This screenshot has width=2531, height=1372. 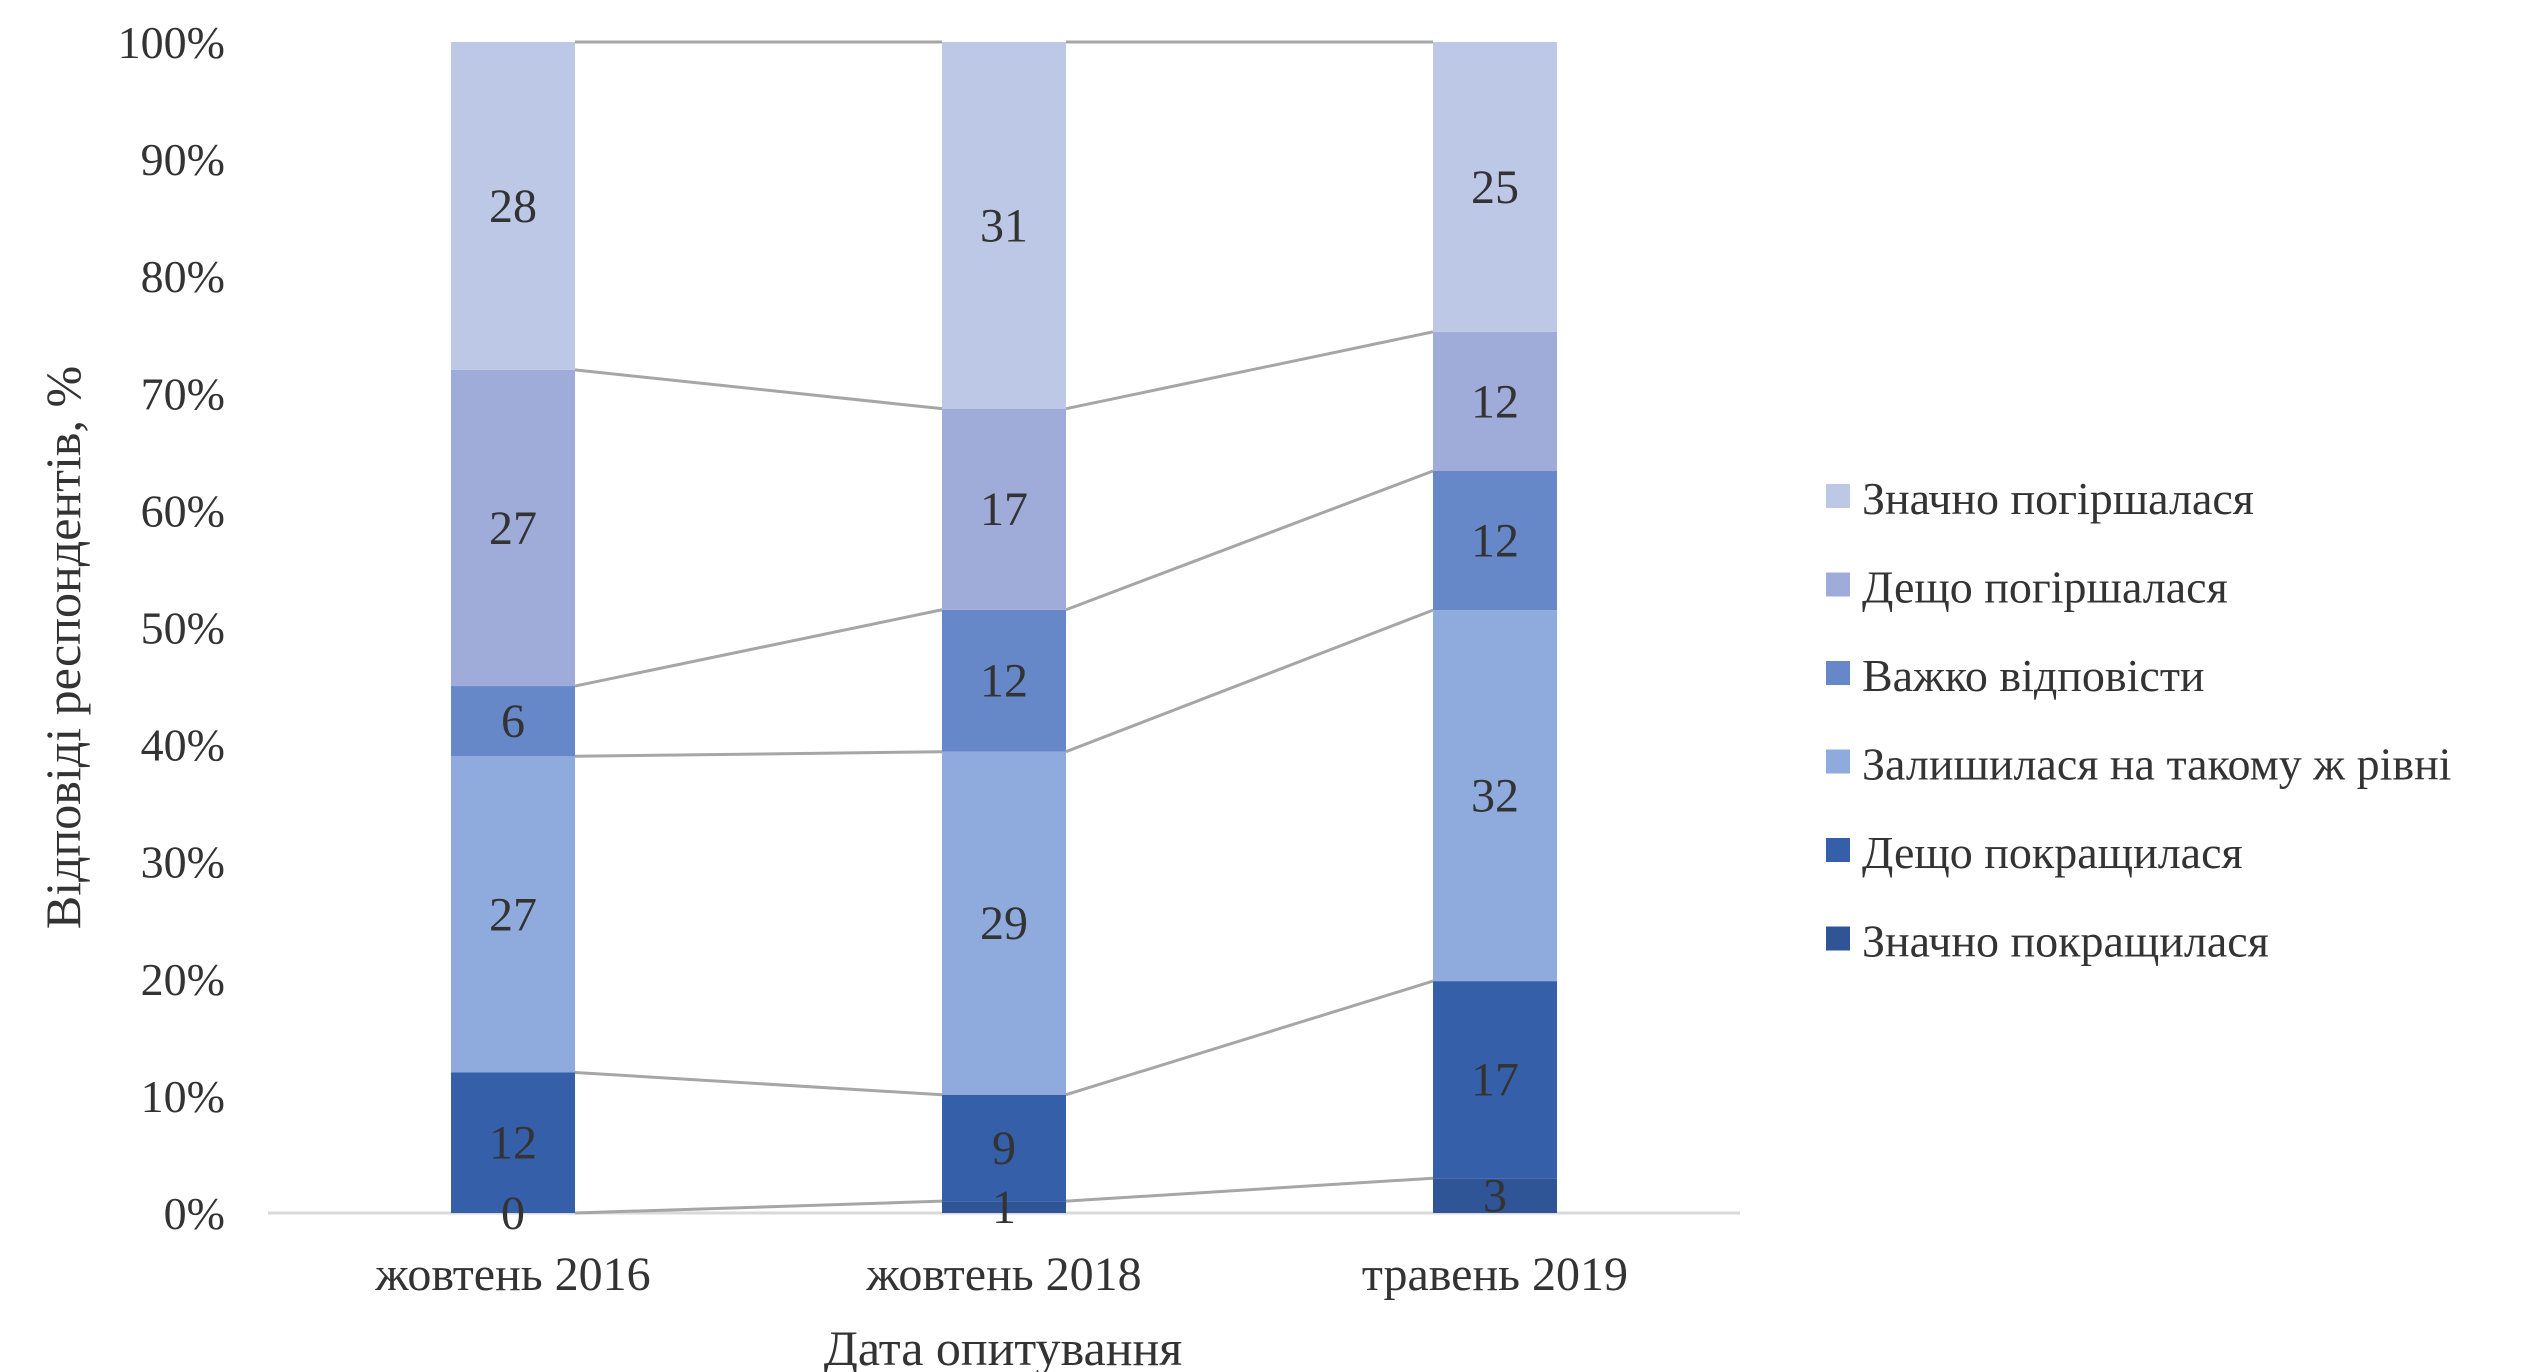 What do you see at coordinates (513, 1213) in the screenshot?
I see `data-label: 0` at bounding box center [513, 1213].